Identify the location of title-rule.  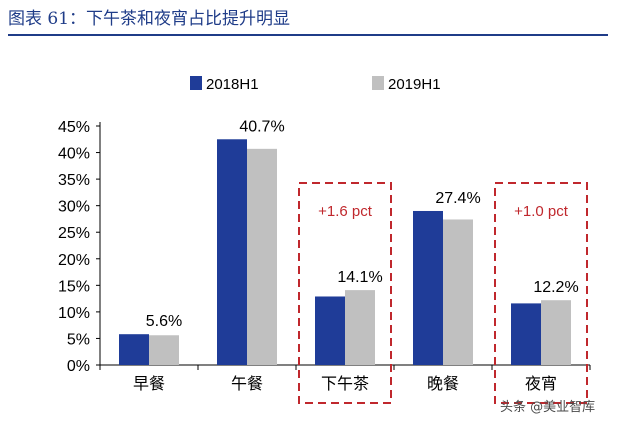
(308, 35).